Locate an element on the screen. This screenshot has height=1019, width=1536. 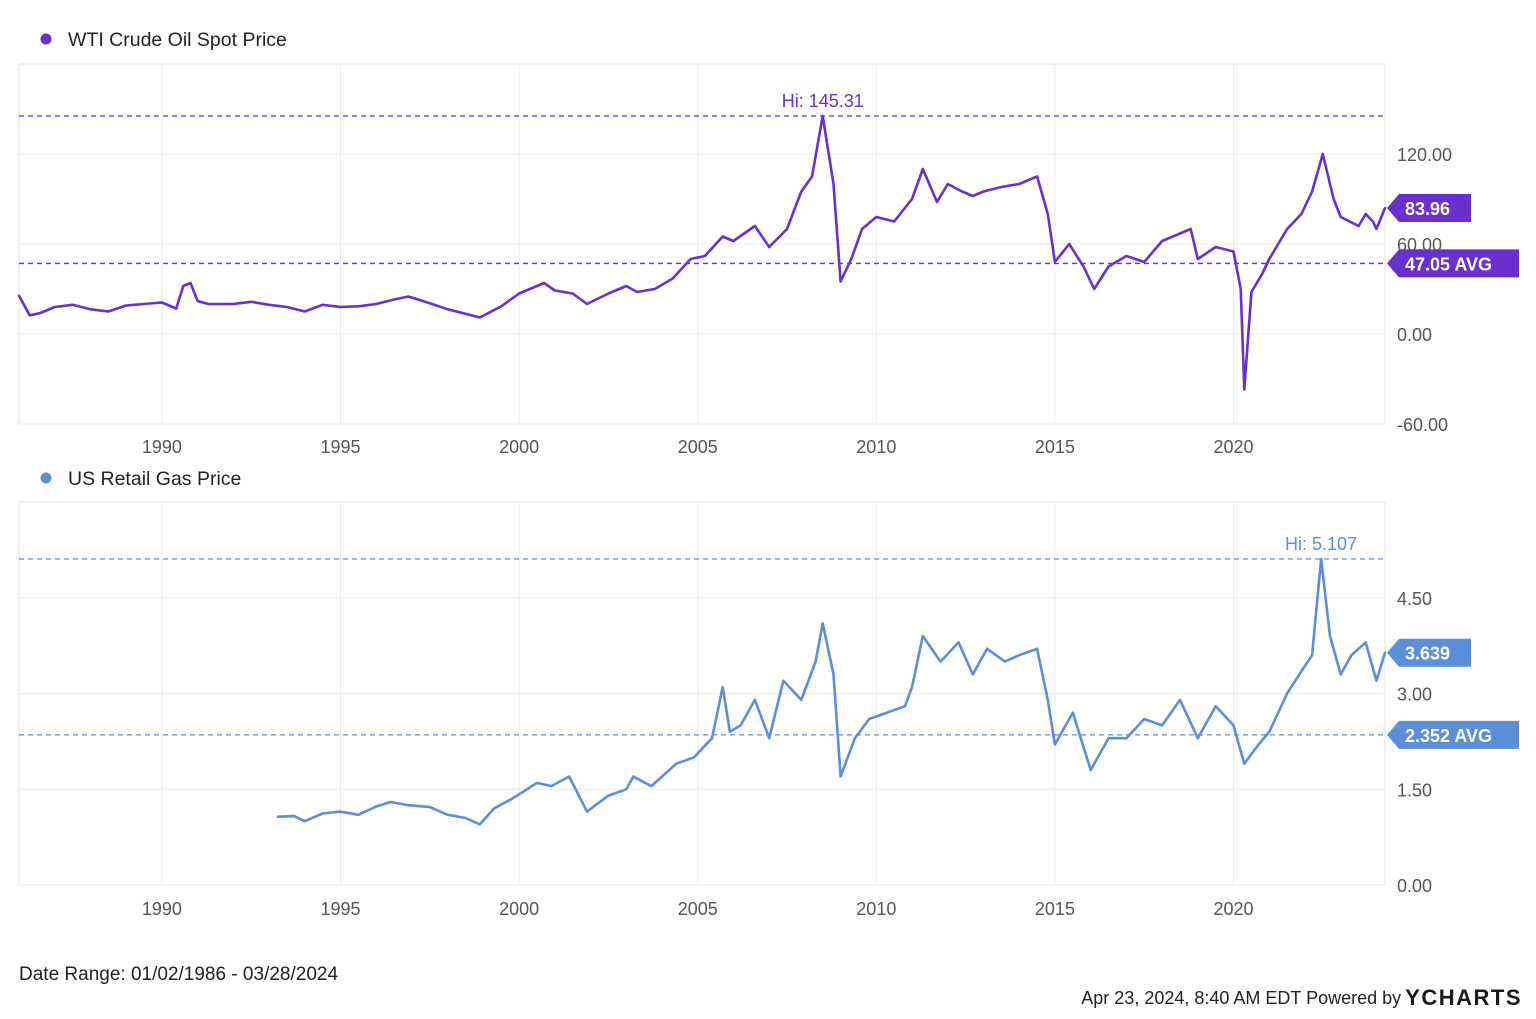
y-tick-label: 3.00 is located at coordinates (1414, 695).